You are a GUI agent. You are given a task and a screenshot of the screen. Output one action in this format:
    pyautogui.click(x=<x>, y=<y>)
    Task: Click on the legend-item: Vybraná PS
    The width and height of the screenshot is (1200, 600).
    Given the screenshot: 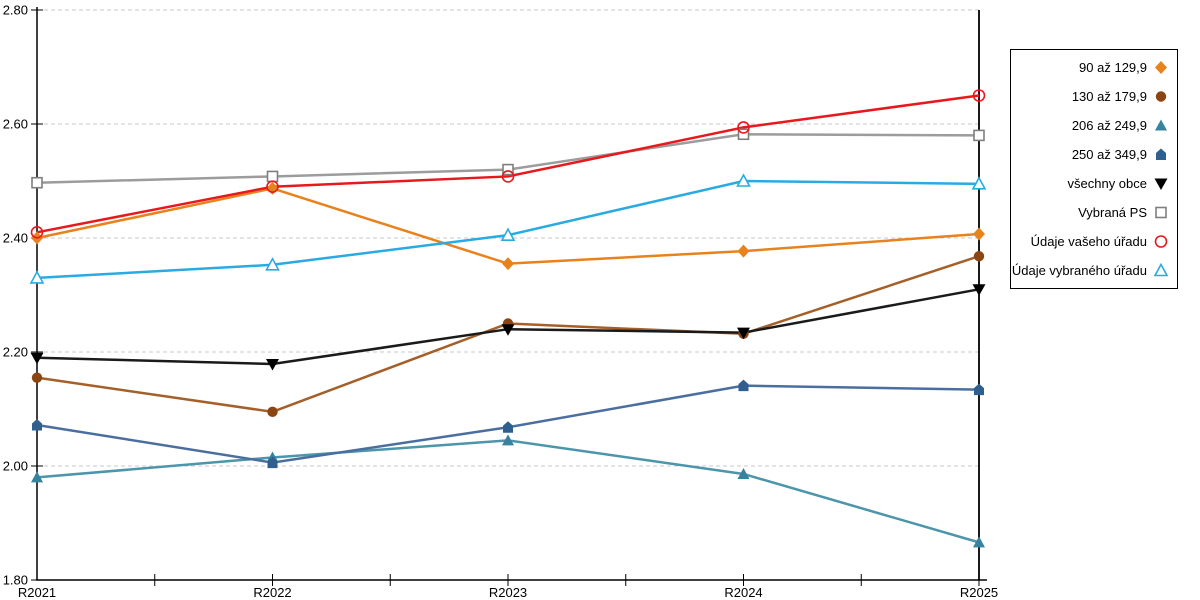 What is the action you would take?
    pyautogui.click(x=1094, y=212)
    